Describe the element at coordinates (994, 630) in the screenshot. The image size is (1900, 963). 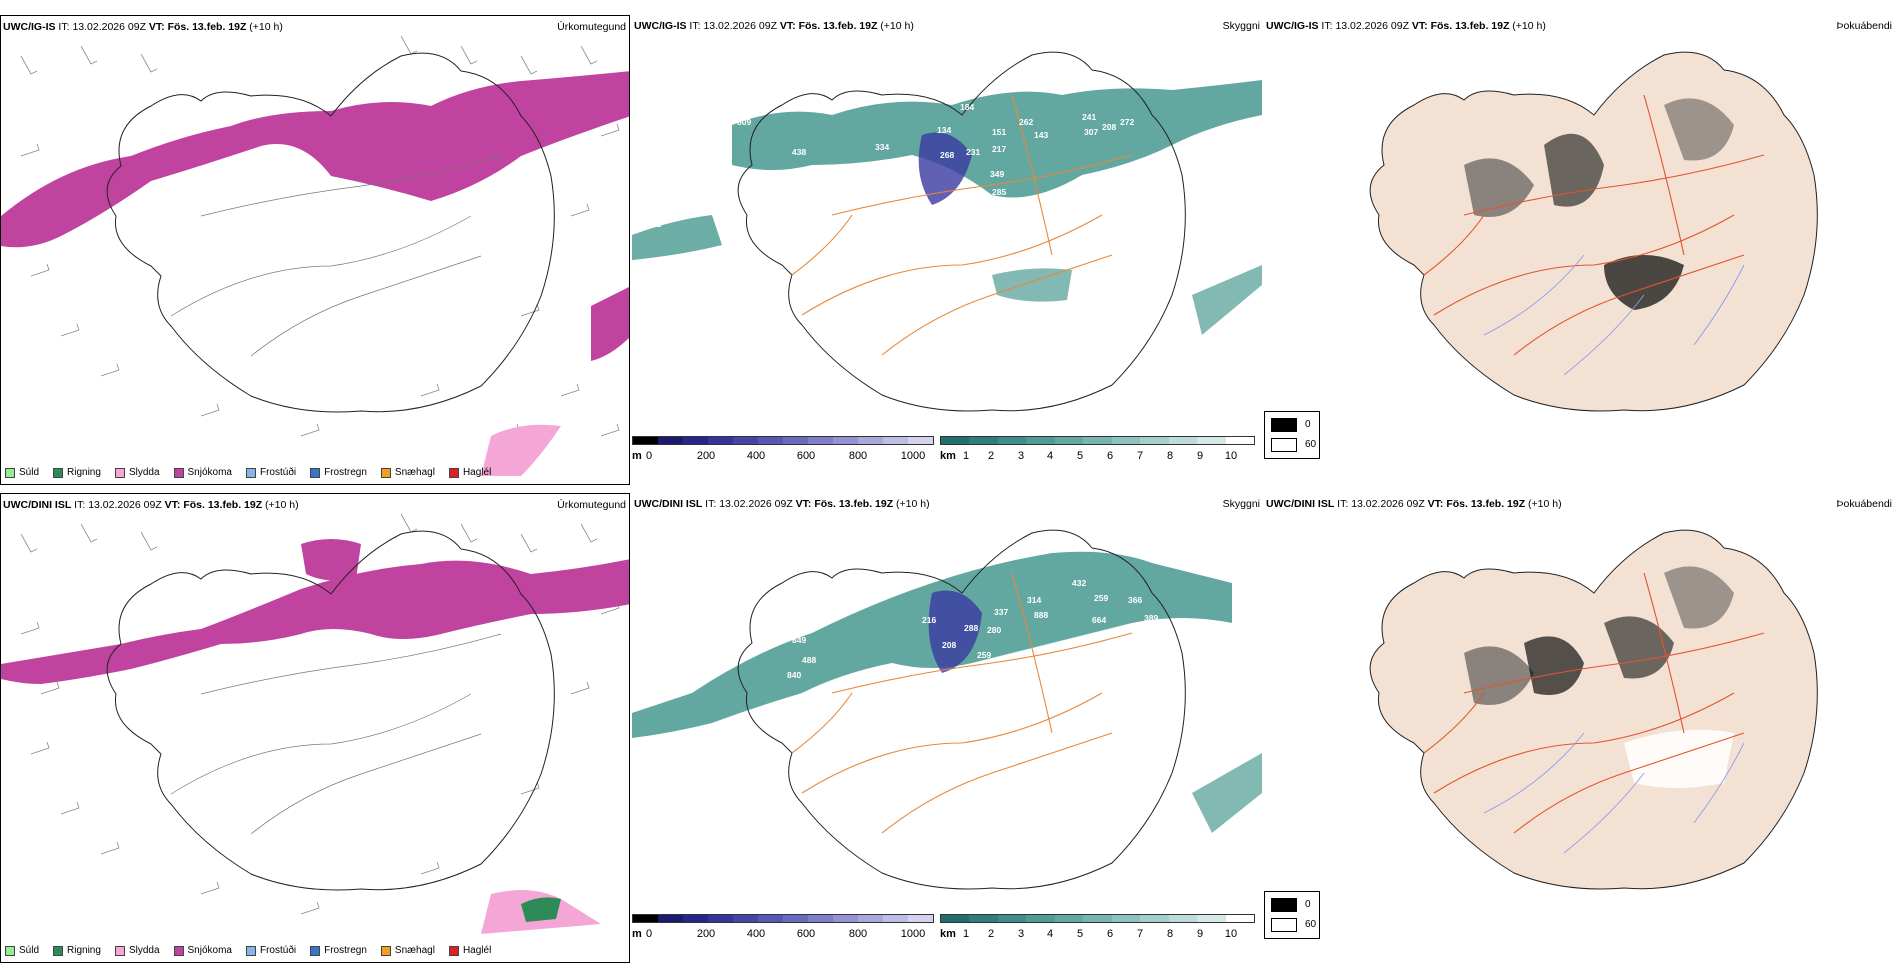
I see `cloud-label: 280` at that location.